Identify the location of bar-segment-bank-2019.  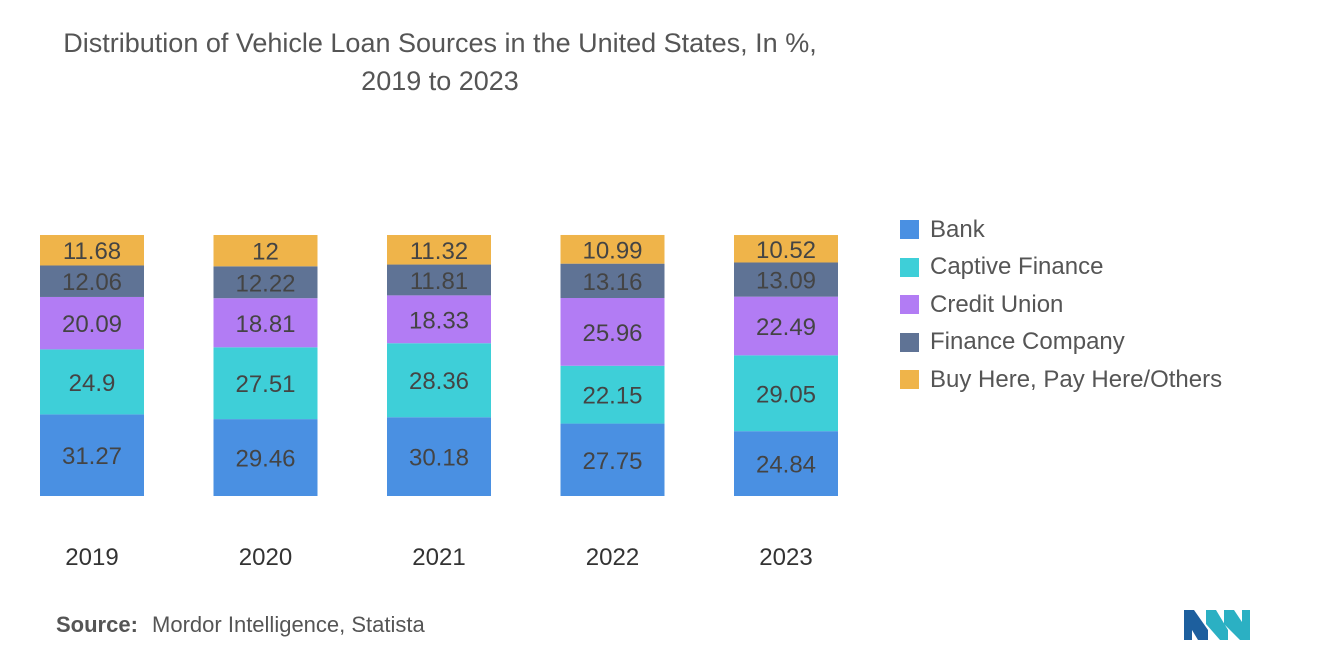
(92, 455).